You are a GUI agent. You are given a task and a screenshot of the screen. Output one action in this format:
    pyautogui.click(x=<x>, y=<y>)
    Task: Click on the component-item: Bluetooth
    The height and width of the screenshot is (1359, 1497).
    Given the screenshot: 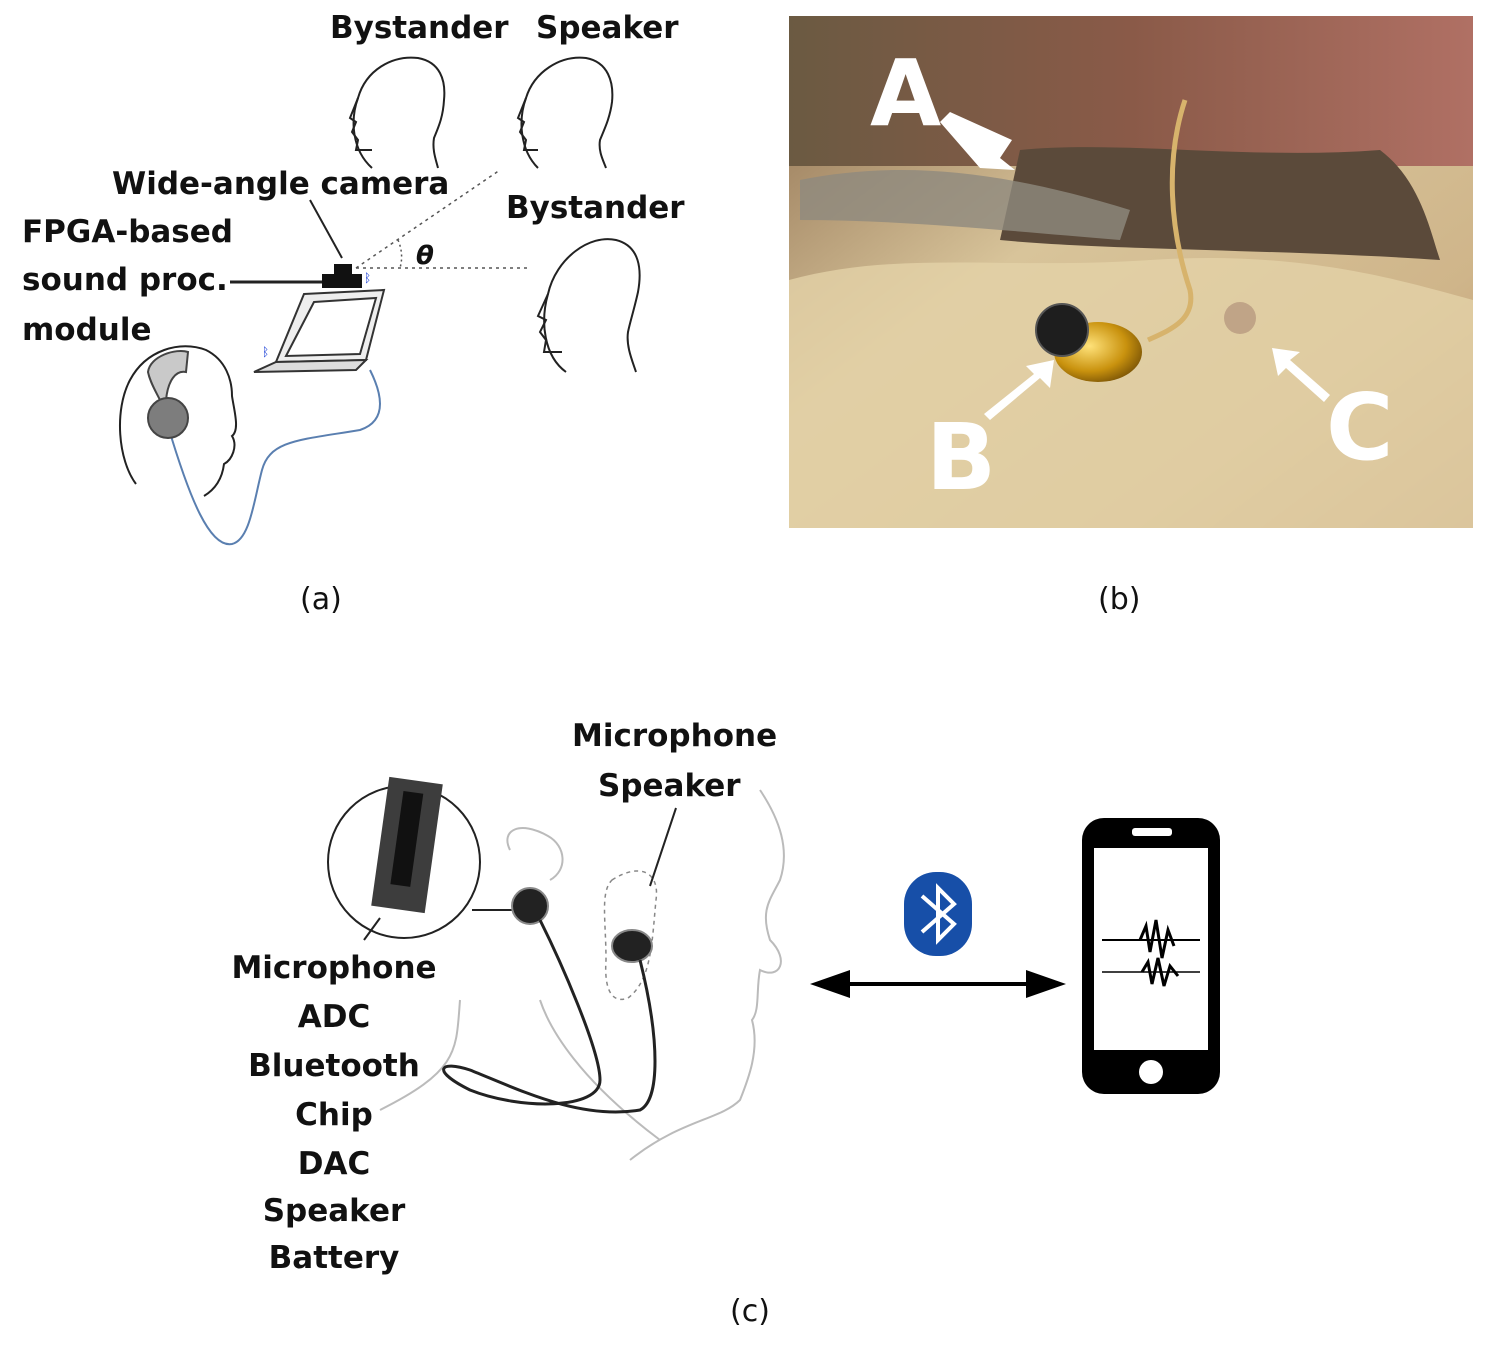 What is the action you would take?
    pyautogui.click(x=334, y=1066)
    